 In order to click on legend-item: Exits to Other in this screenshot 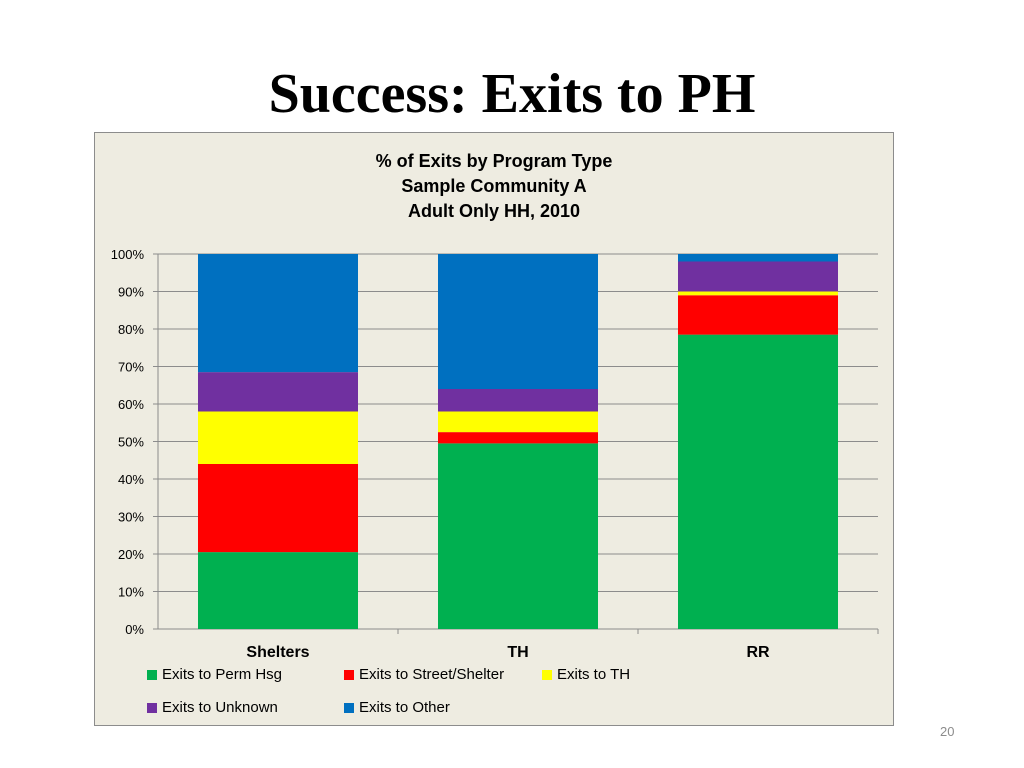, I will do `click(397, 707)`.